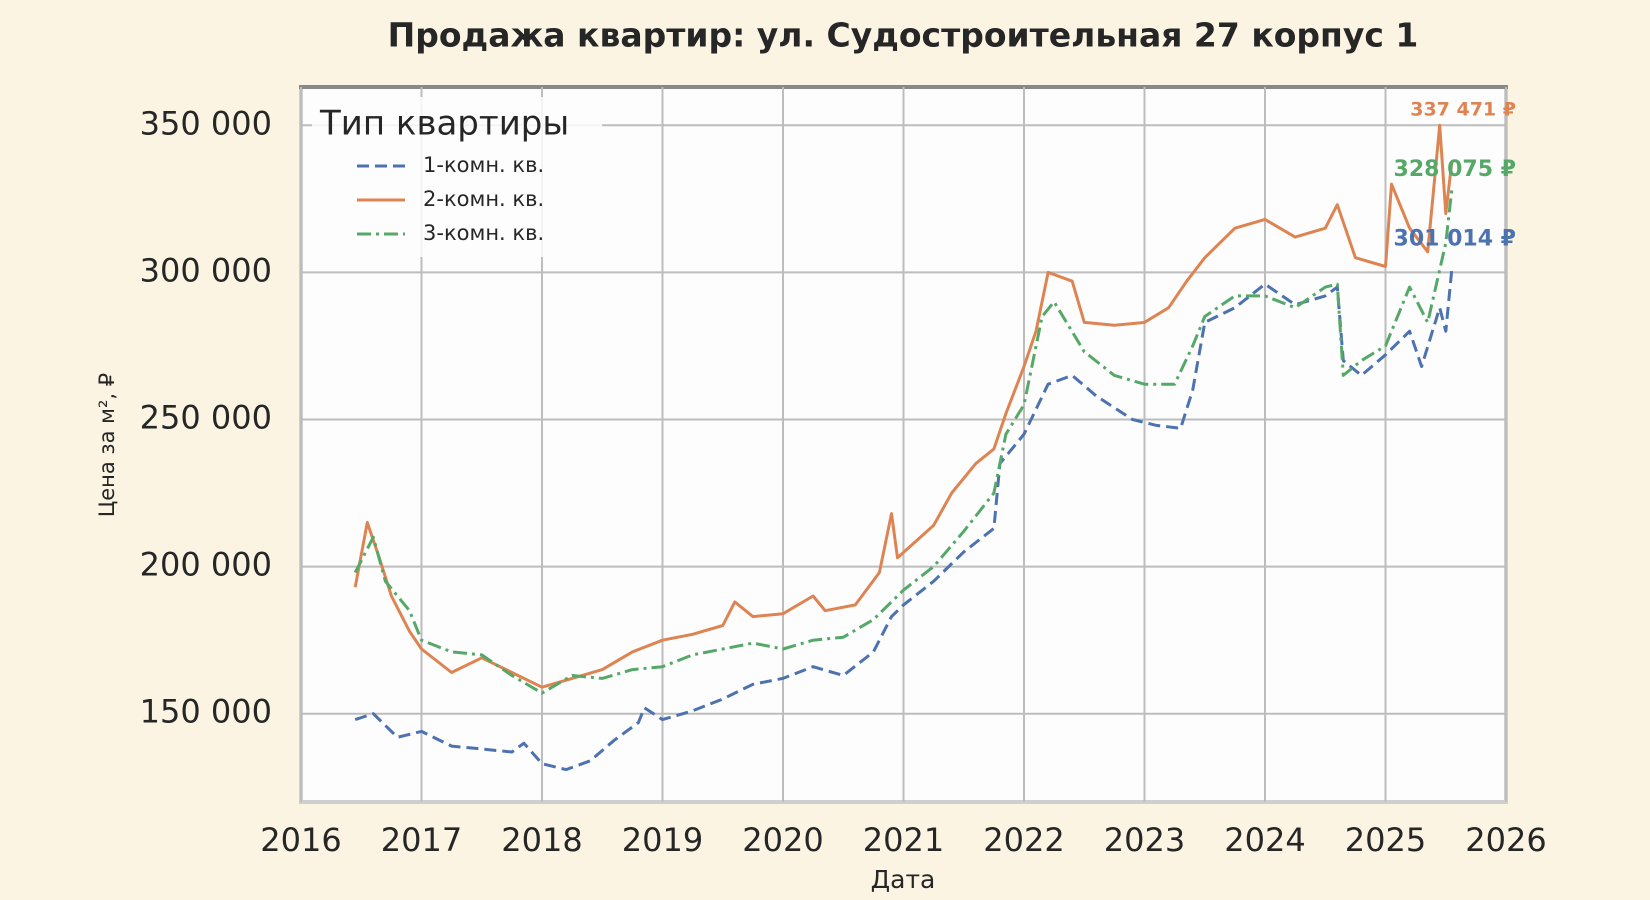 The image size is (1650, 900). Describe the element at coordinates (300, 840) in the screenshot. I see `x-tick-label: 2016` at that location.